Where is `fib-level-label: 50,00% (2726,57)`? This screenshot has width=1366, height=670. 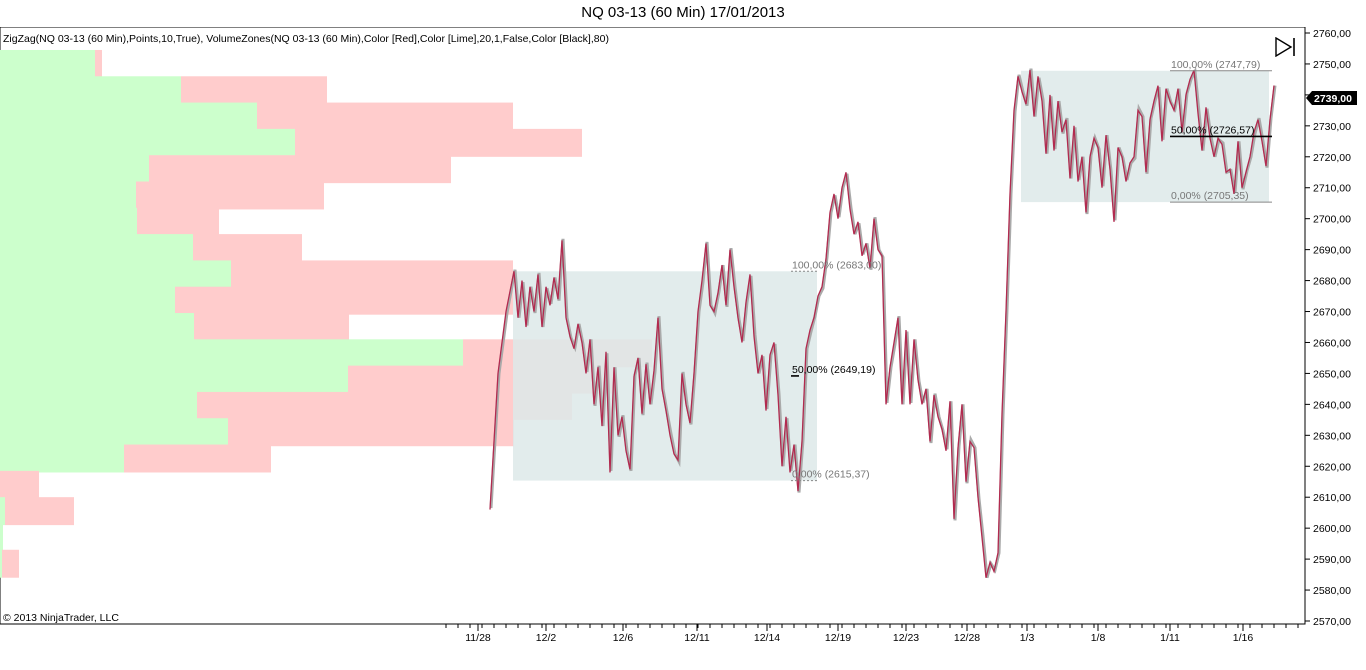
fib-level-label: 50,00% (2726,57) is located at coordinates (1212, 130).